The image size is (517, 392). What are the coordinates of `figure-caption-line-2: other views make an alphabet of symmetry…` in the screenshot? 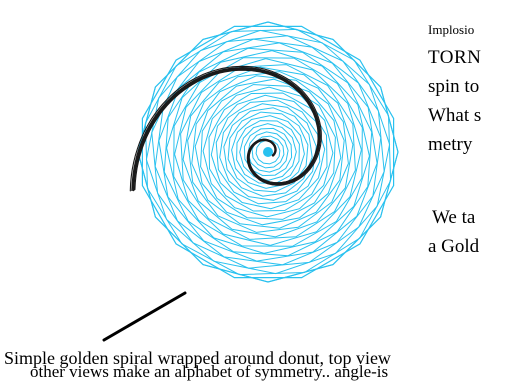 It's located at (209, 371).